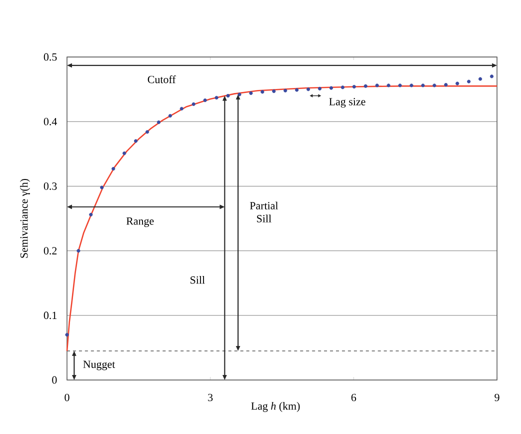  What do you see at coordinates (50, 251) in the screenshot?
I see `y-tick-label: 0.2` at bounding box center [50, 251].